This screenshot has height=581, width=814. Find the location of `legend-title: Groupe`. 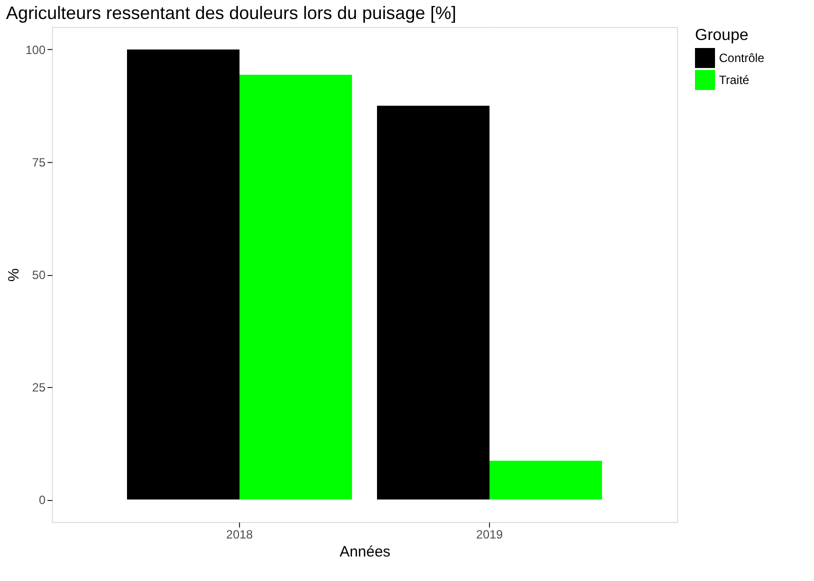

legend-title: Groupe is located at coordinates (721, 35).